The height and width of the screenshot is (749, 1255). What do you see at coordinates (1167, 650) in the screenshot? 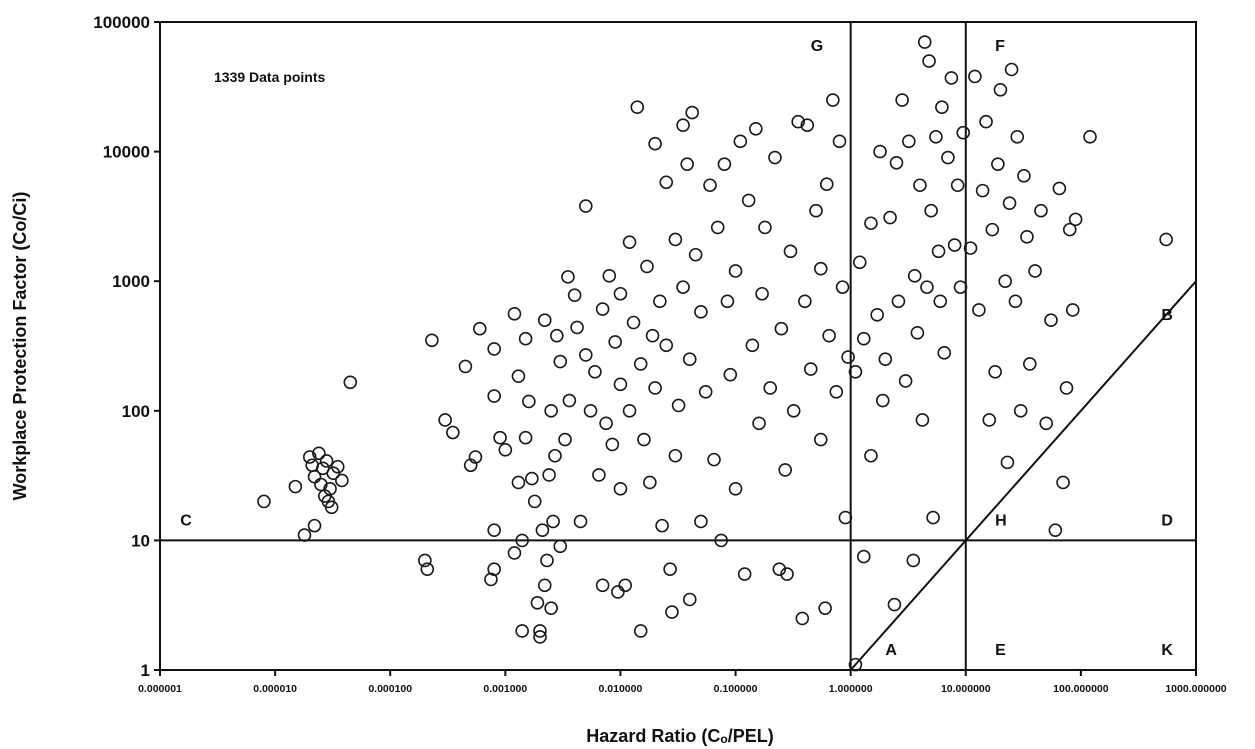
I see `zone-label-k: K` at bounding box center [1167, 650].